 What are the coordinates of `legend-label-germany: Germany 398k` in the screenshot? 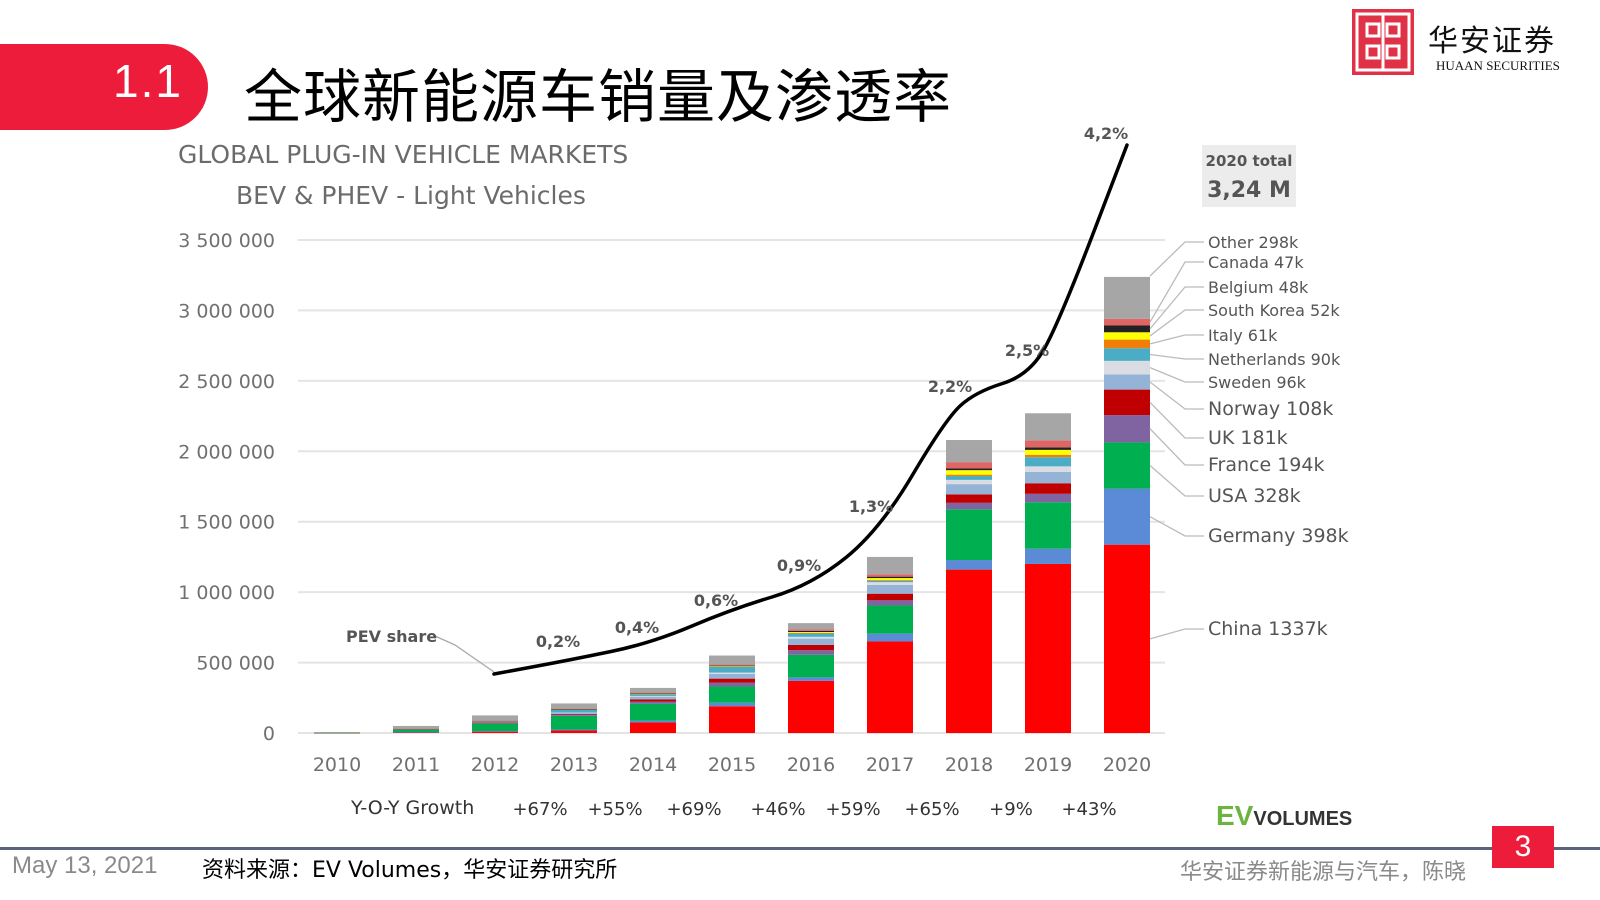 It's located at (1278, 536).